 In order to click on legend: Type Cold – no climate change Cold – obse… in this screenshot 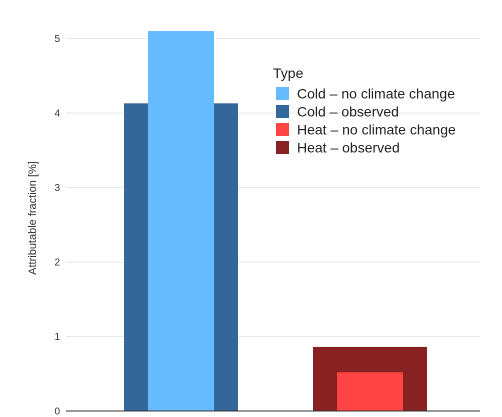, I will do `click(364, 110)`.